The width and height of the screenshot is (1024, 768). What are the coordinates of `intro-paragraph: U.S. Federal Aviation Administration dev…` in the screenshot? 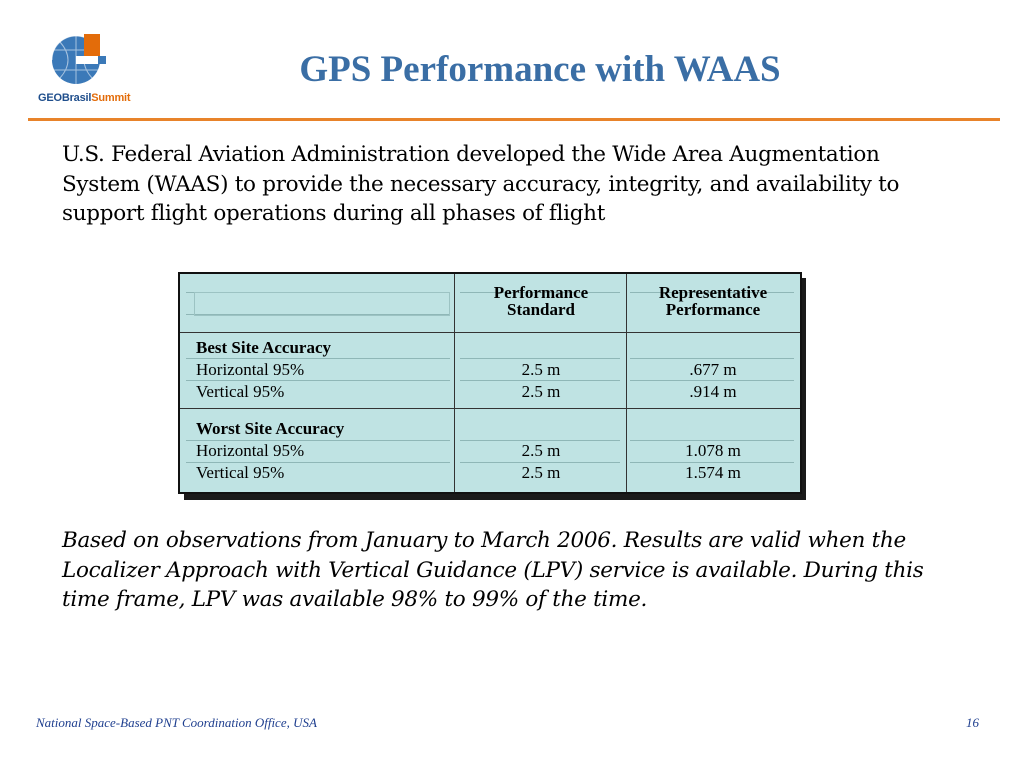 It's located at (481, 184).